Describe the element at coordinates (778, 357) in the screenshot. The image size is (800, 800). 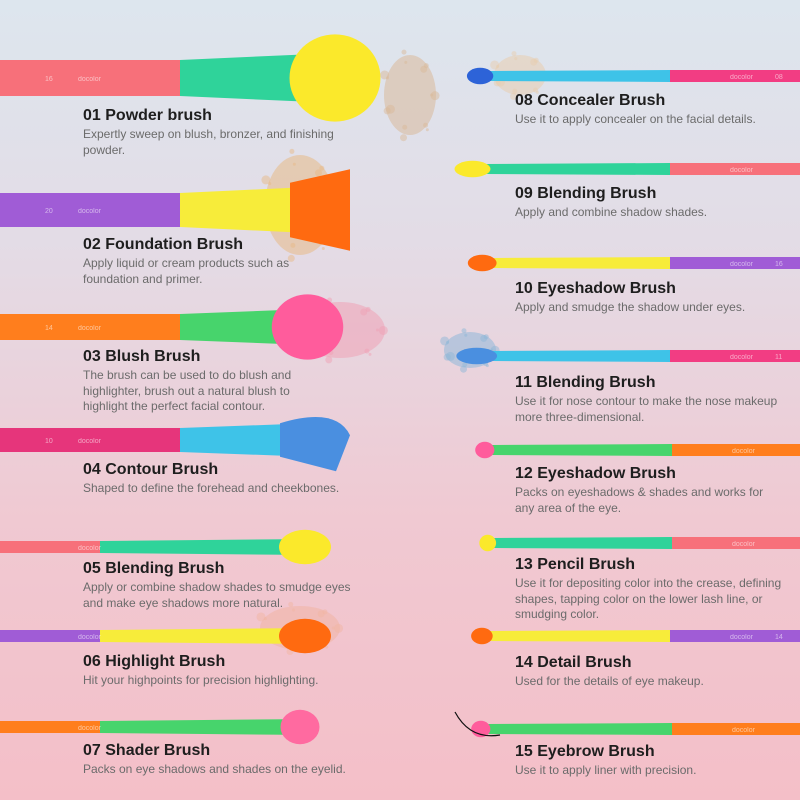
I see `handle-number: 11` at that location.